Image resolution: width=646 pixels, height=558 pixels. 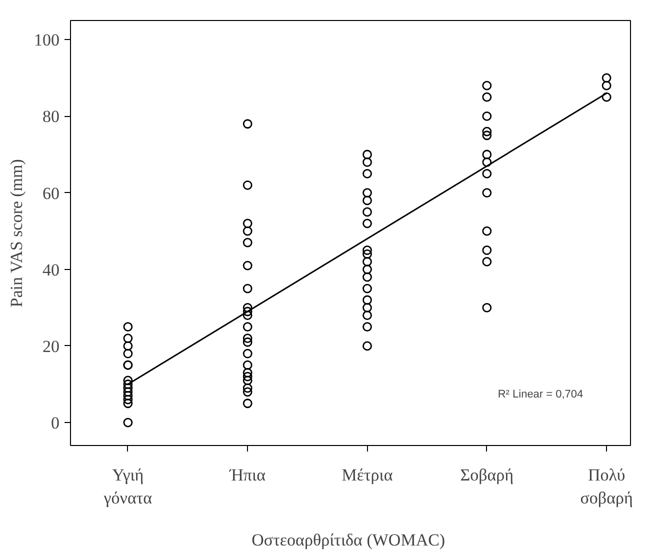 I want to click on y-tick-label: 40, so click(x=51, y=270).